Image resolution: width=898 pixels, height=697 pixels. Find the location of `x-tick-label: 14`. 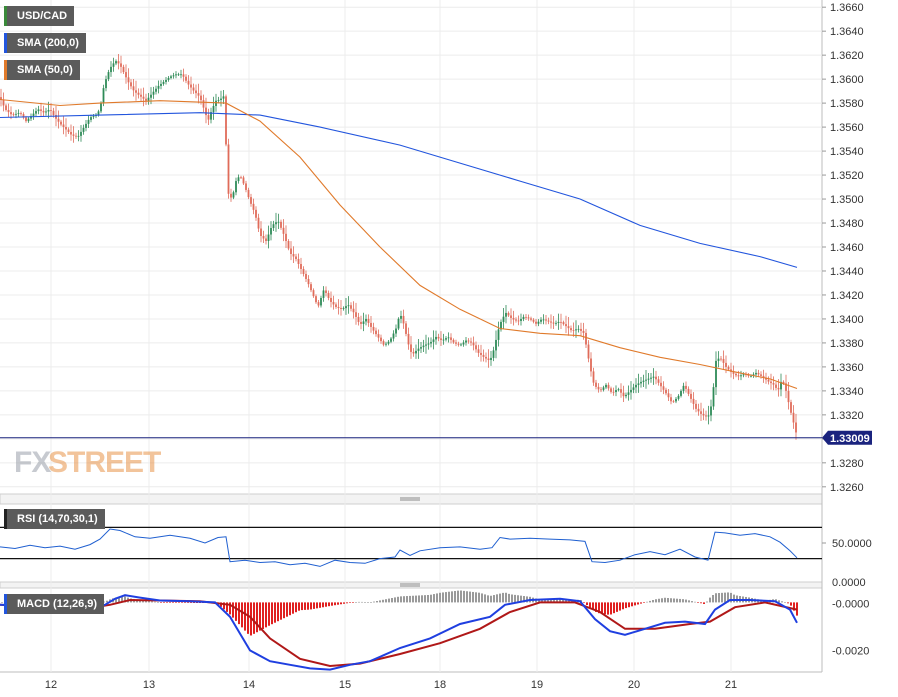

x-tick-label: 14 is located at coordinates (249, 685).